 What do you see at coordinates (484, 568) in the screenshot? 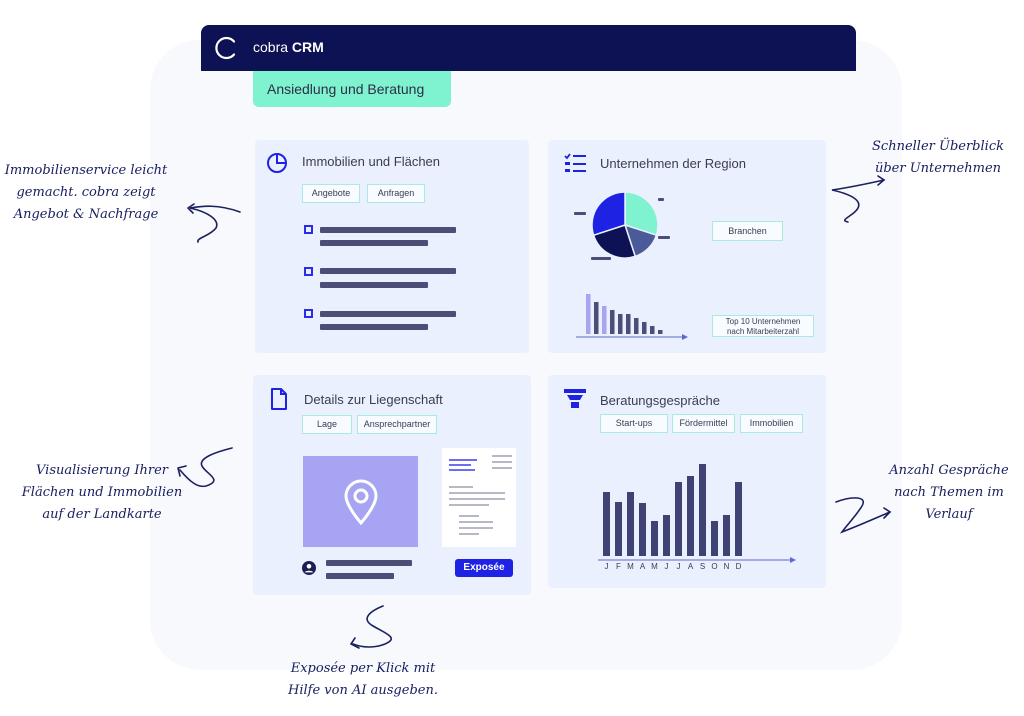
I see `expose-button: Exposée` at bounding box center [484, 568].